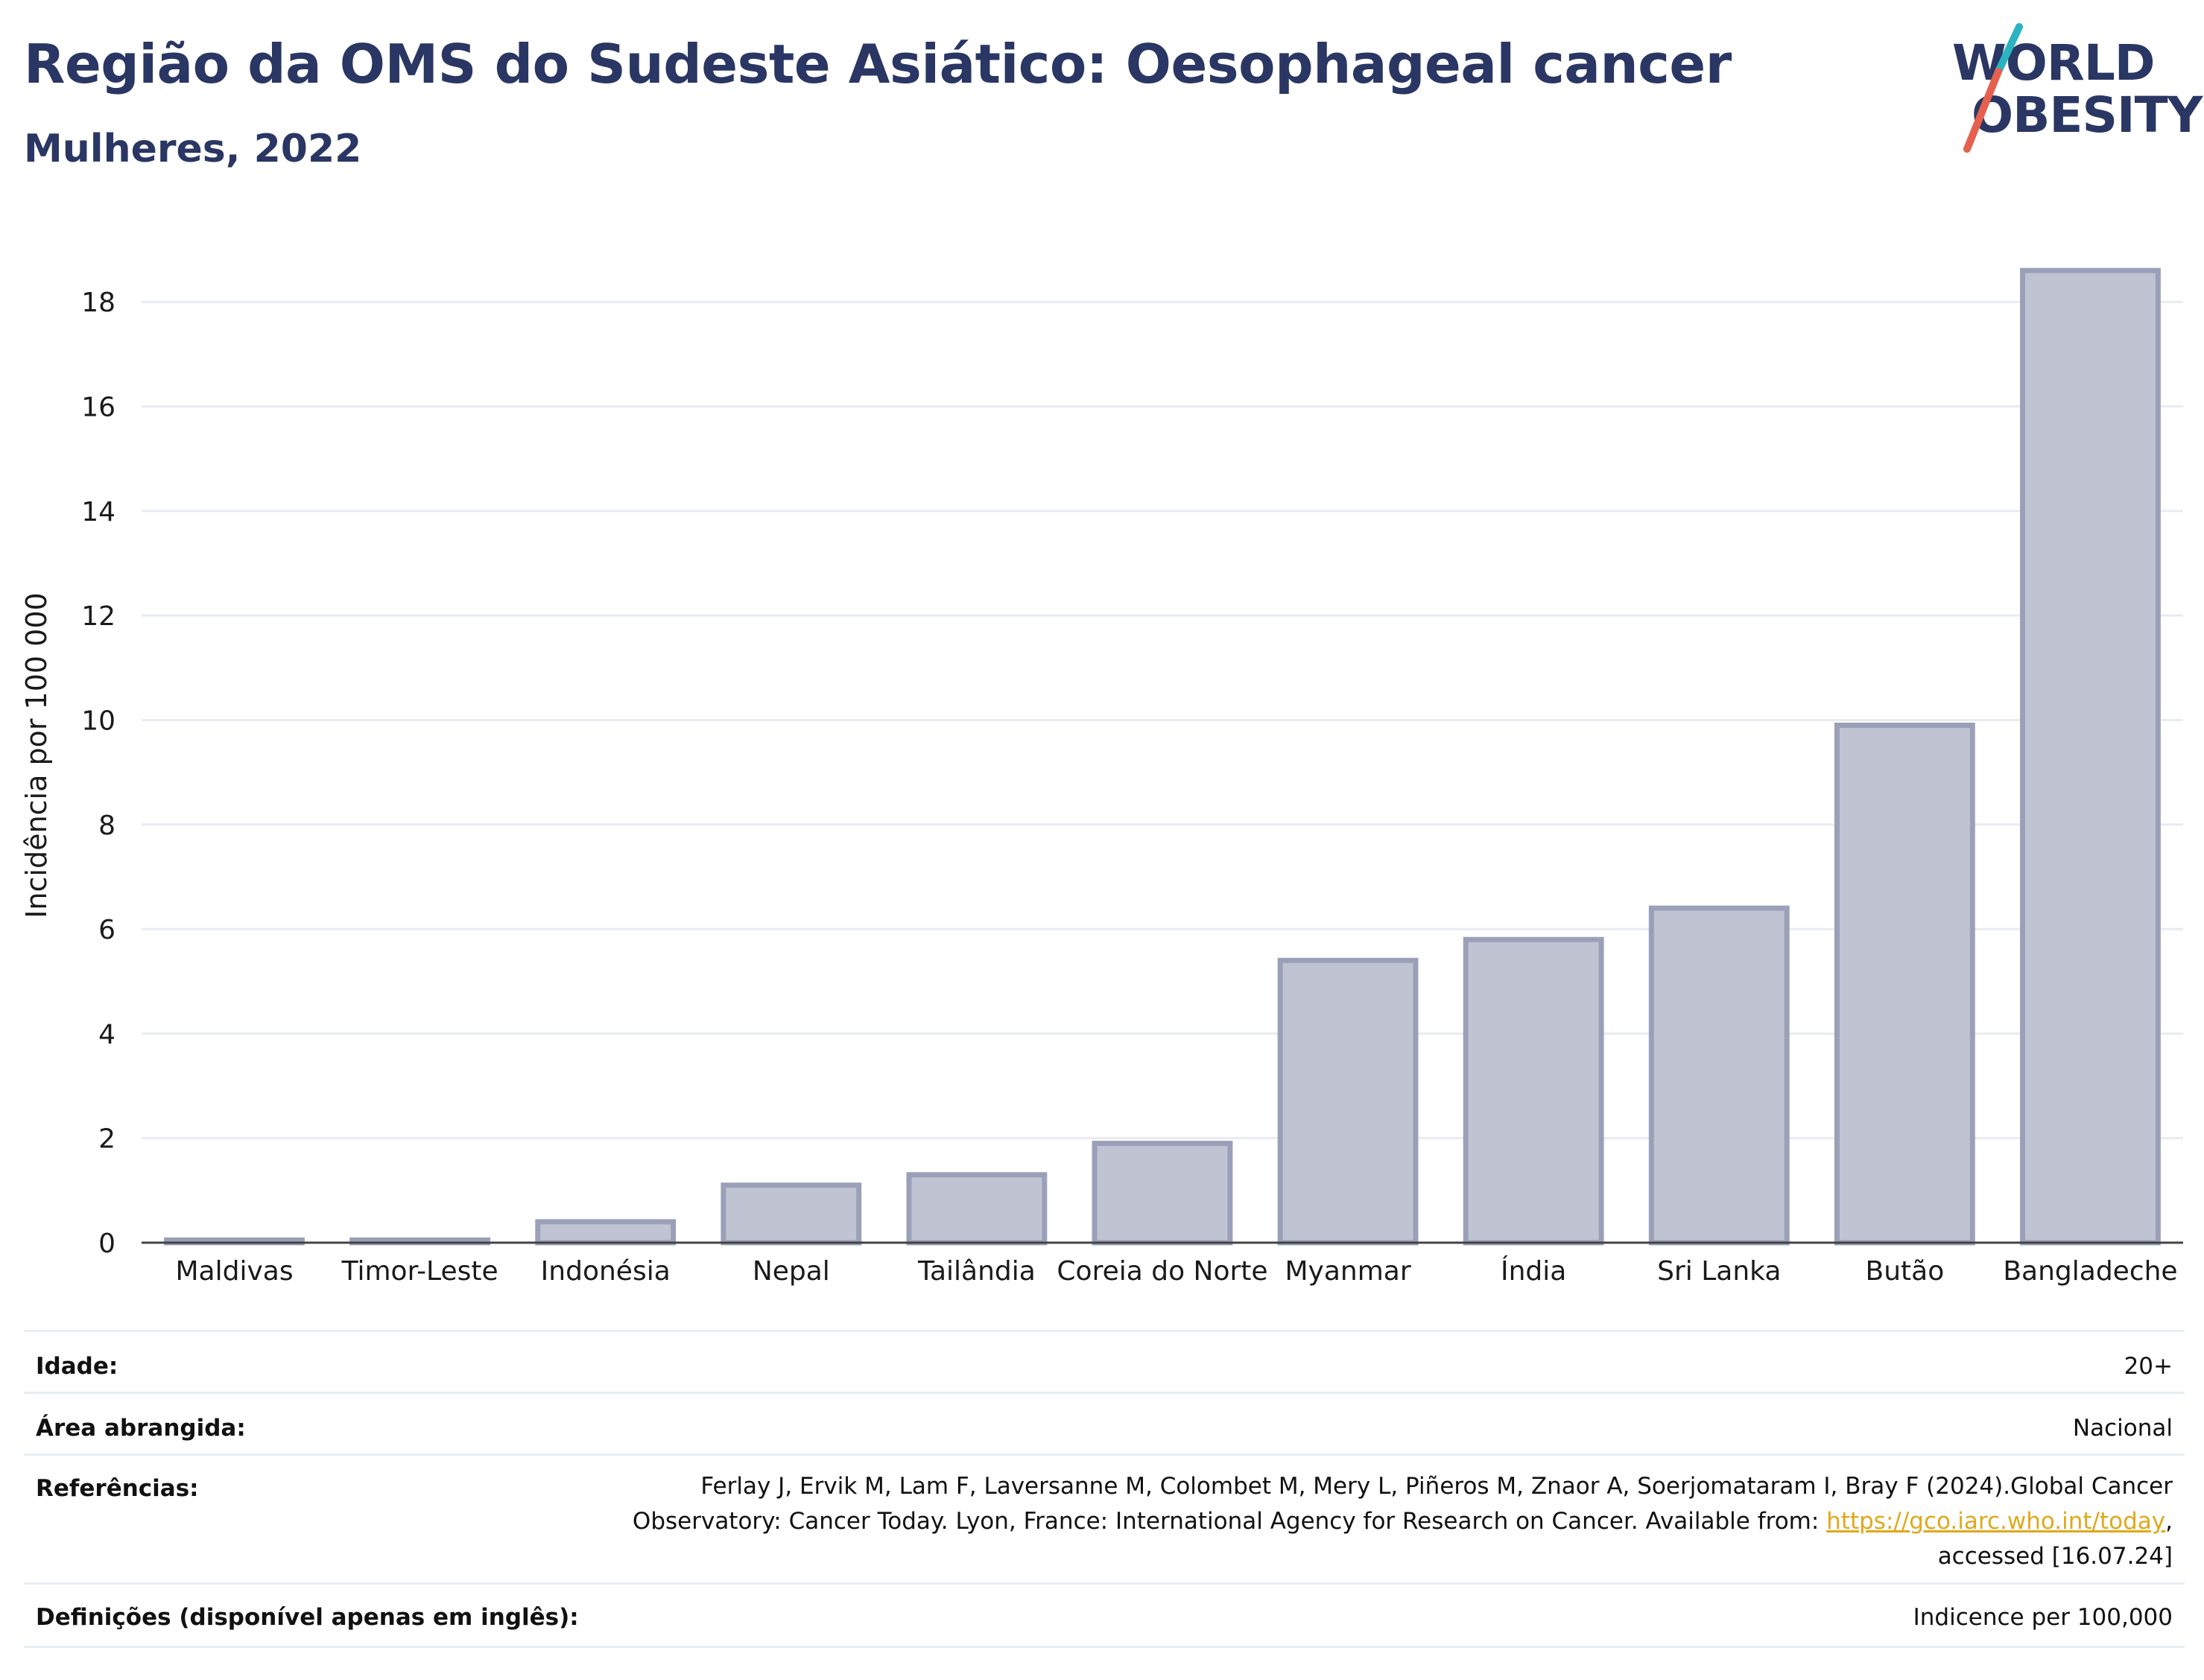 This screenshot has height=1680, width=2204. I want to click on references-line-3: accessed [16.07.24], so click(2055, 1556).